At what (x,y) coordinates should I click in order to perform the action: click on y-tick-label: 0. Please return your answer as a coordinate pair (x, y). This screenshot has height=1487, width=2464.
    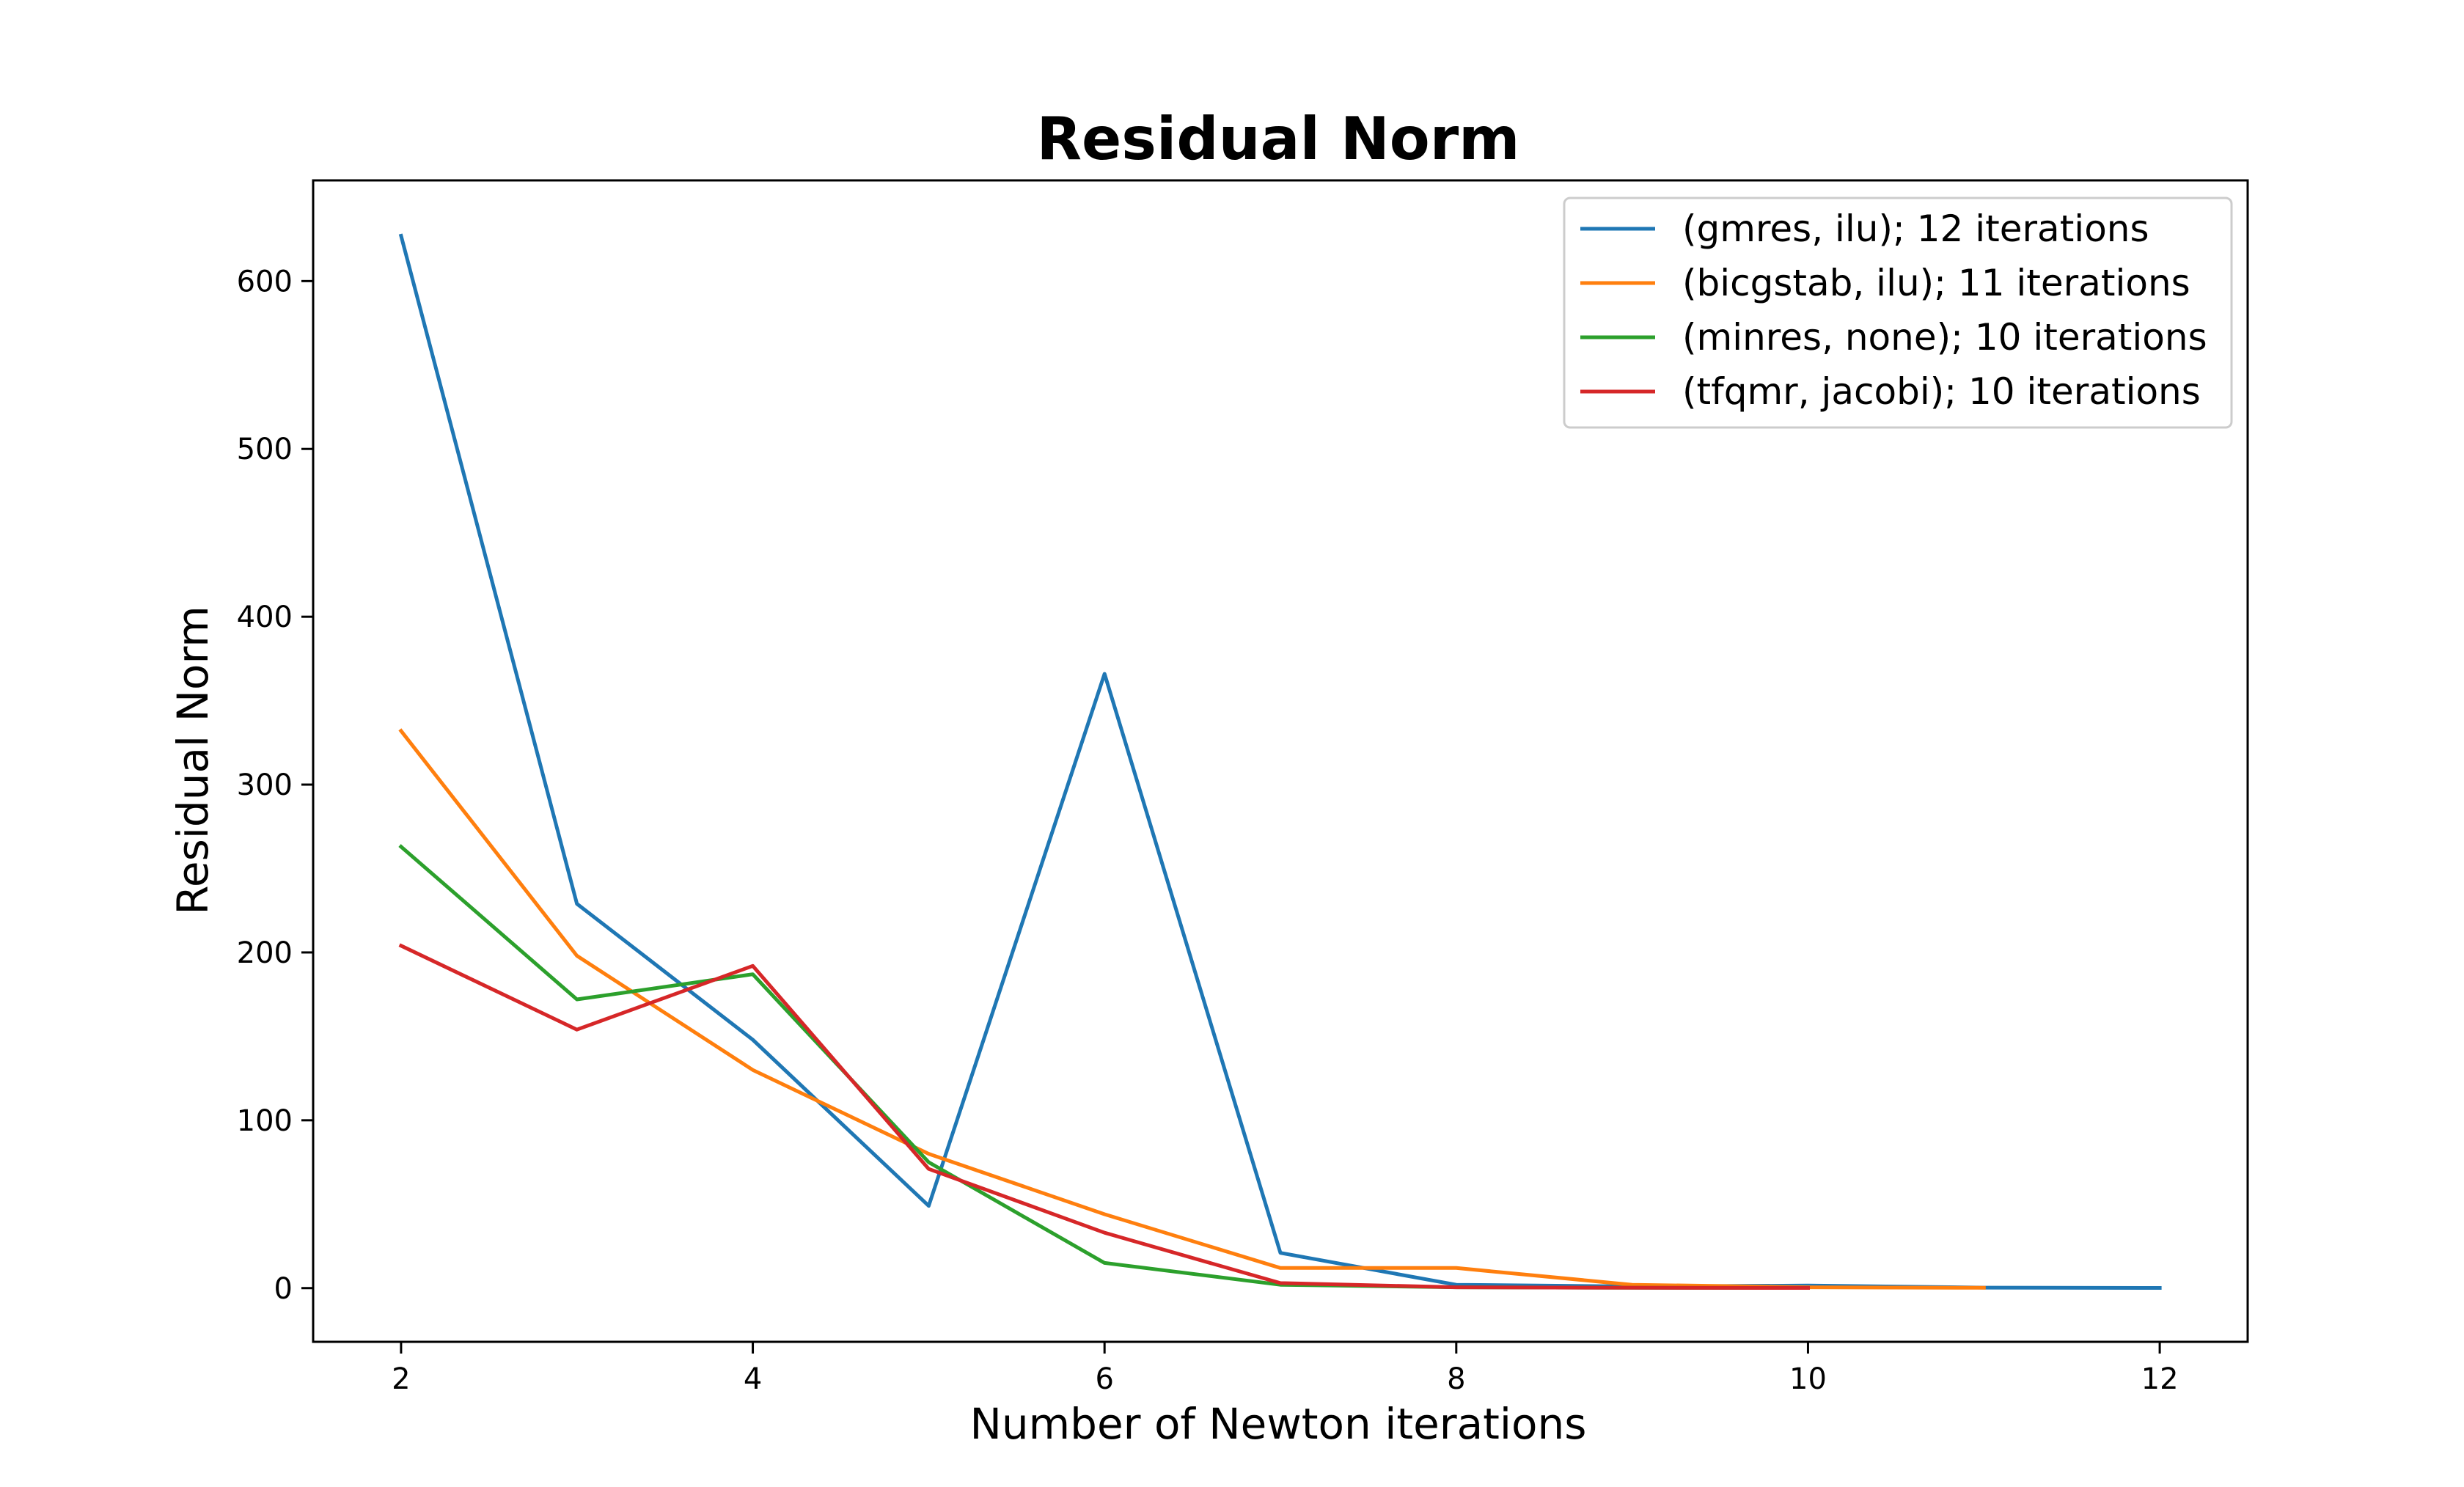
    Looking at the image, I should click on (283, 1289).